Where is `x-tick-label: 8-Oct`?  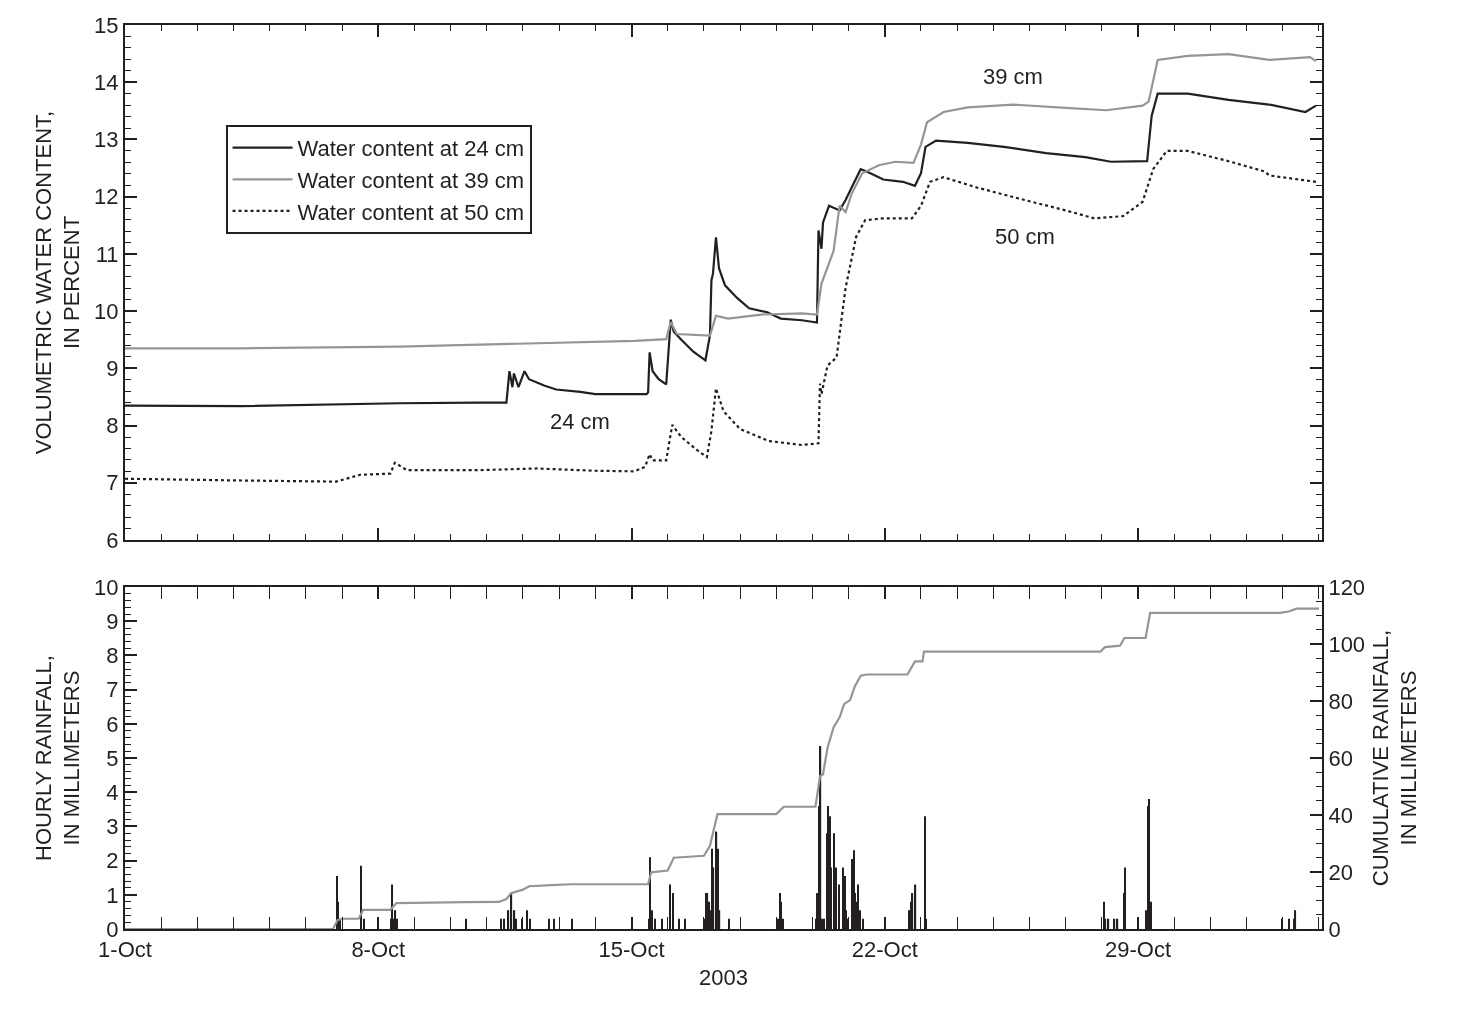 x-tick-label: 8-Oct is located at coordinates (378, 950).